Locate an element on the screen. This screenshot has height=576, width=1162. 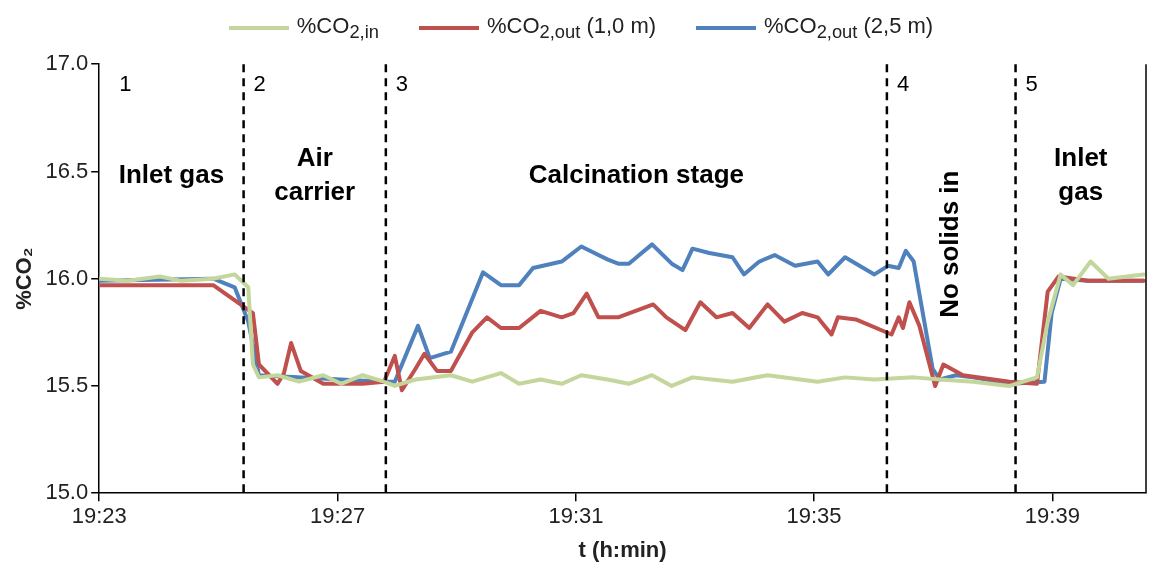
annotation: 2 is located at coordinates (259, 84).